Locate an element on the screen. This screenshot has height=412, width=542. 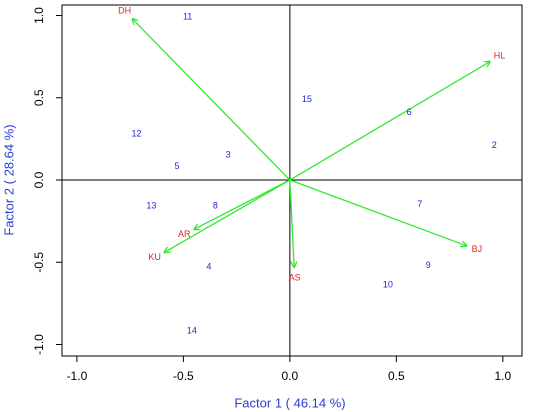
point-label: 15 is located at coordinates (307, 99).